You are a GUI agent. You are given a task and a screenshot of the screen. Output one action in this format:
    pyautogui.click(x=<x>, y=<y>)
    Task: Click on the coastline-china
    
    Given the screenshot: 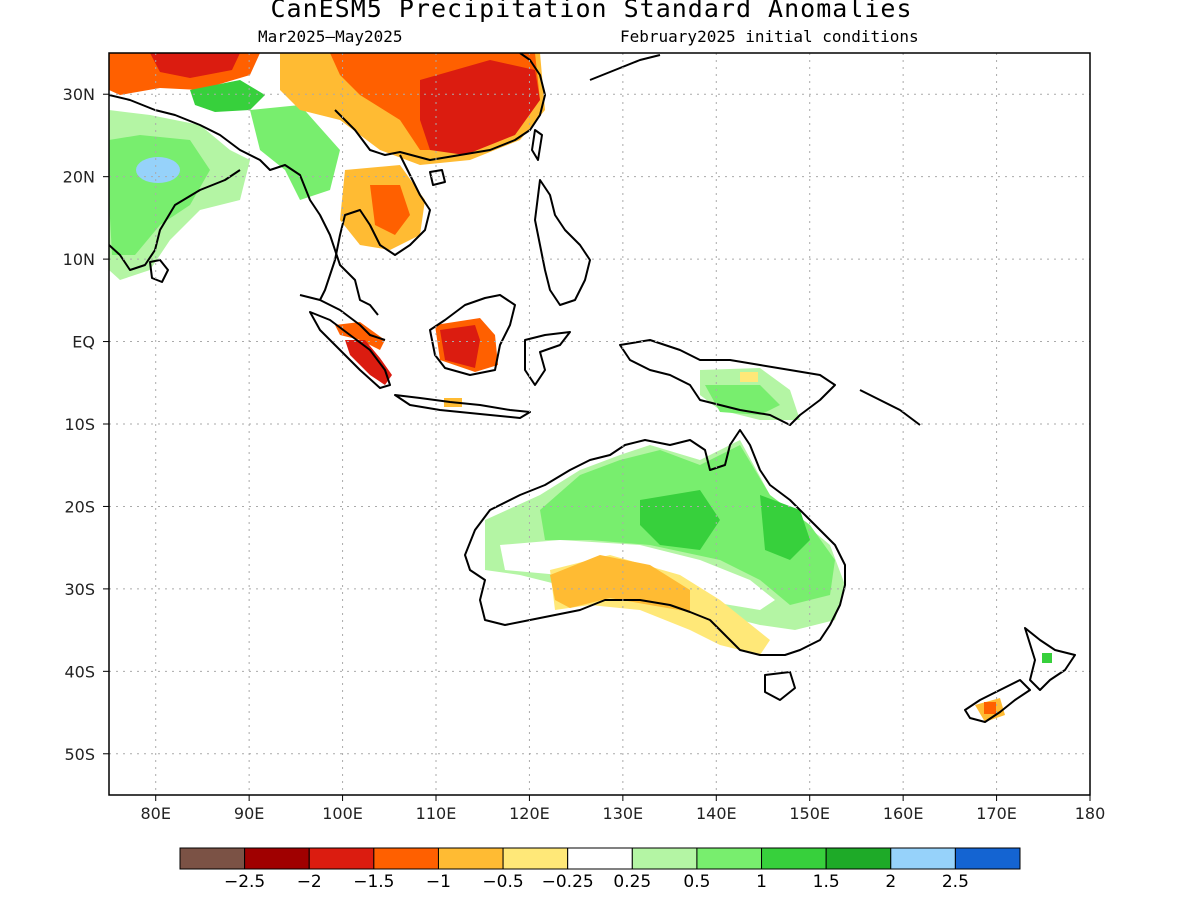 What is the action you would take?
    pyautogui.click(x=440, y=107)
    